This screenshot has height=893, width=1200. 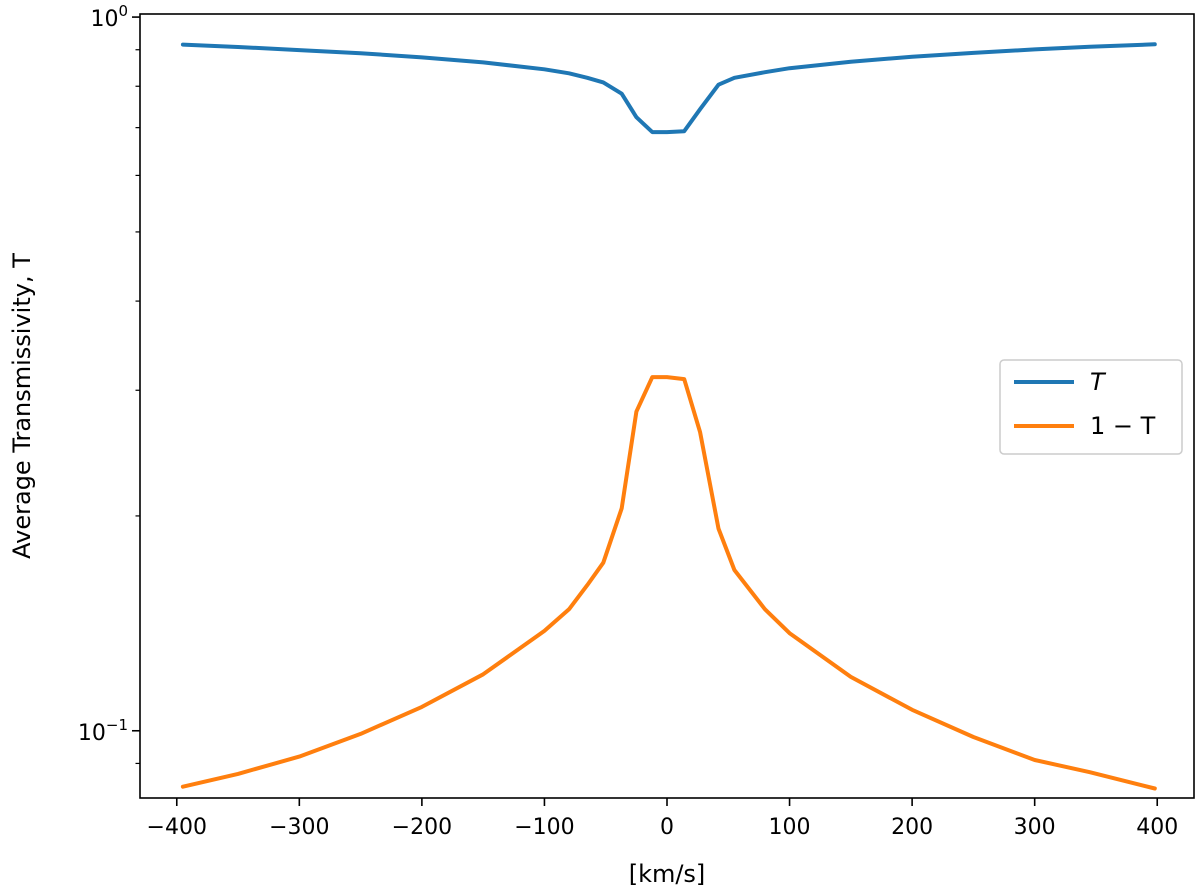 I want to click on x-tick-label: −200, so click(x=422, y=827).